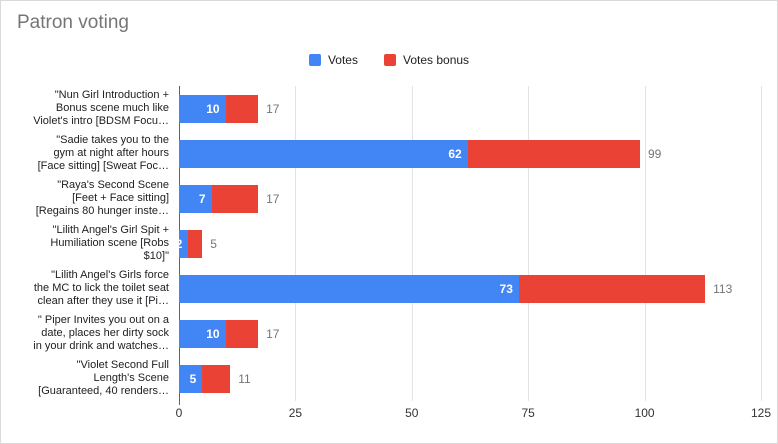 This screenshot has height=444, width=778. What do you see at coordinates (179, 243) in the screenshot?
I see `votes-value-label: 2` at bounding box center [179, 243].